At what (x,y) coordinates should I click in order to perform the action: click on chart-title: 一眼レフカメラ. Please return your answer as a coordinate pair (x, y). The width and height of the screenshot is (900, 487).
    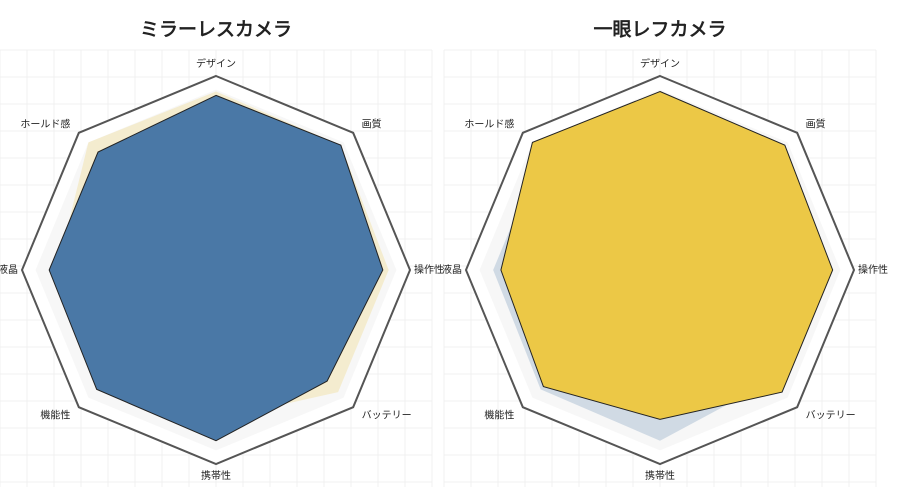
    Looking at the image, I should click on (659, 30).